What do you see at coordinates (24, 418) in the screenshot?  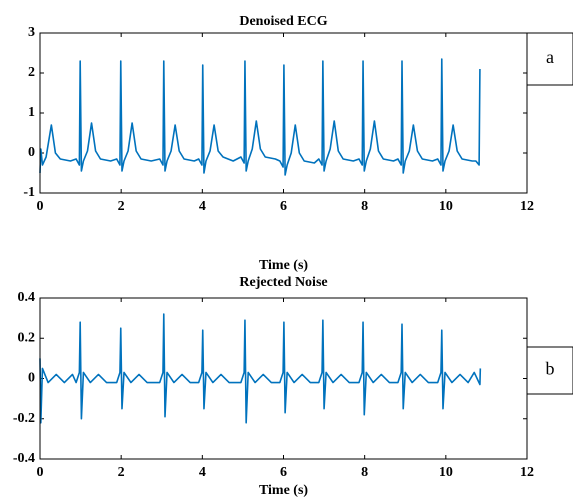 I see `y-tick-label: -0.2` at bounding box center [24, 418].